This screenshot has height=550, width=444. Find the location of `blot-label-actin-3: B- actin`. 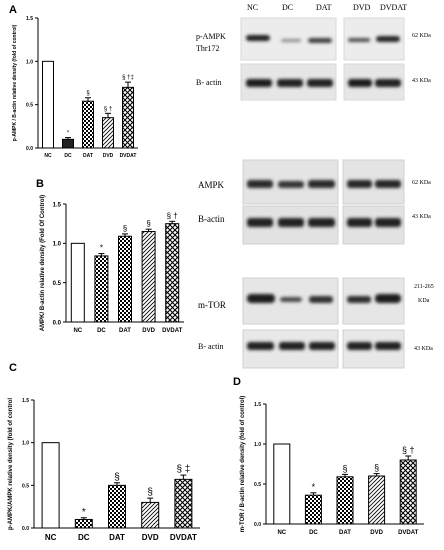

blot-label-actin-3: B- actin is located at coordinates (211, 346).